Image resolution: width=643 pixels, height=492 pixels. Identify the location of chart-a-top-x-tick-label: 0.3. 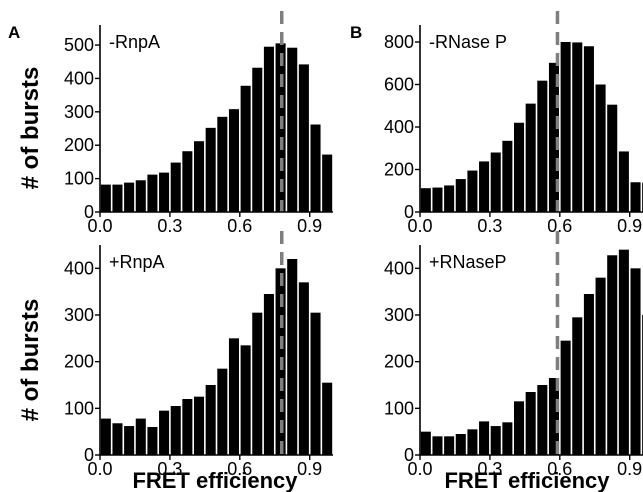
(169, 226).